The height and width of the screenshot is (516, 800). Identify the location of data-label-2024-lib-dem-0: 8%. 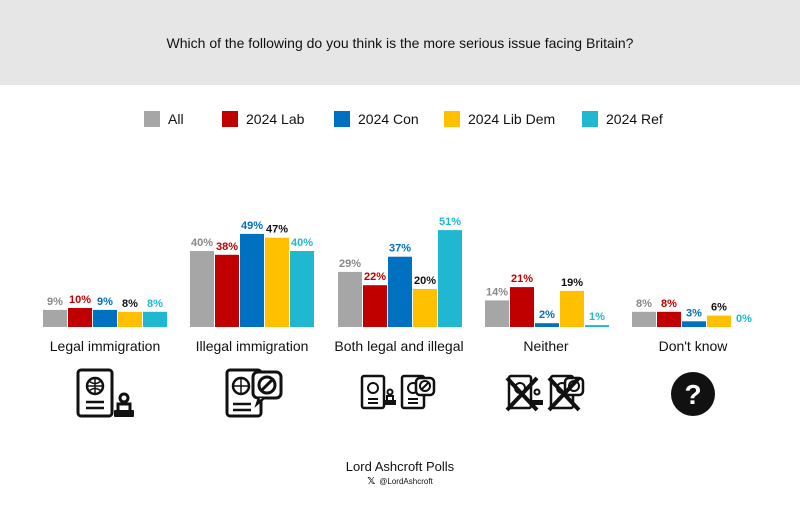
(130, 304).